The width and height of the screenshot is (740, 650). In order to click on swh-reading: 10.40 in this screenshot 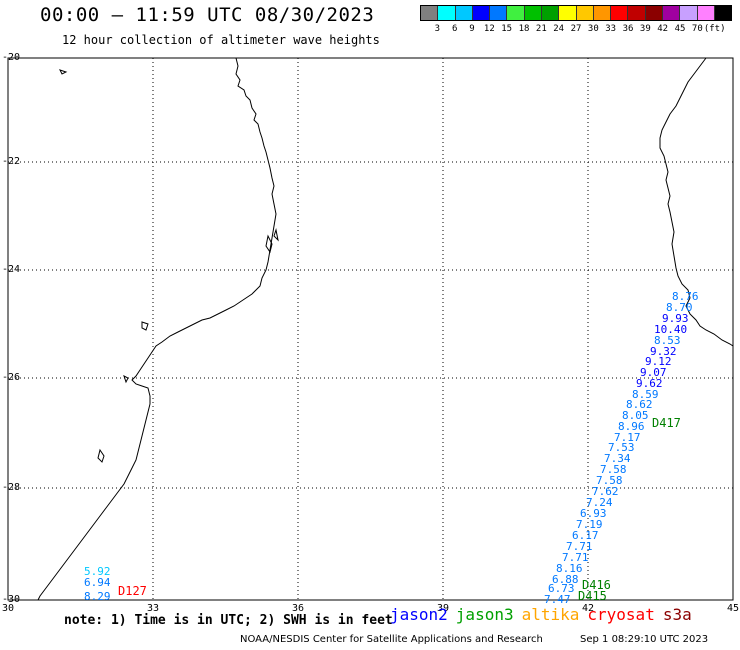, I will do `click(671, 329)`.